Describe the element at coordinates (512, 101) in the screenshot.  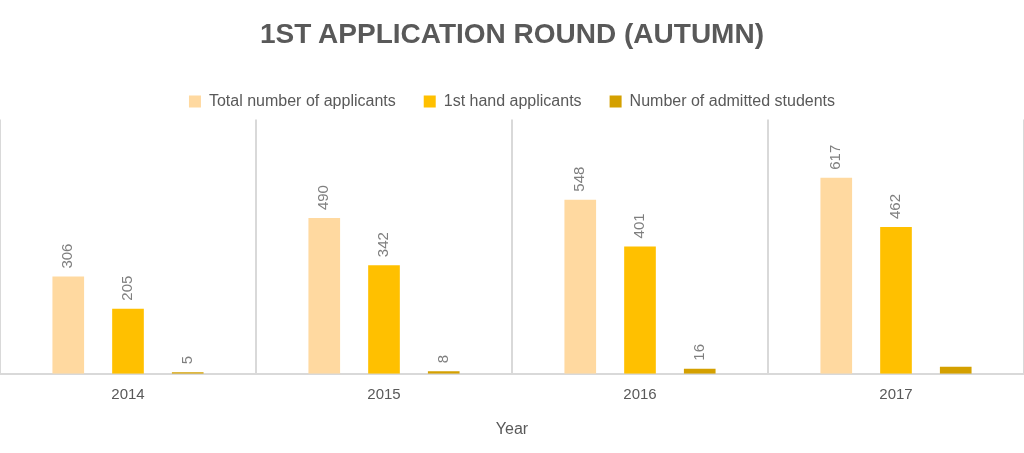
I see `legend-label: 1st hand applicants` at that location.